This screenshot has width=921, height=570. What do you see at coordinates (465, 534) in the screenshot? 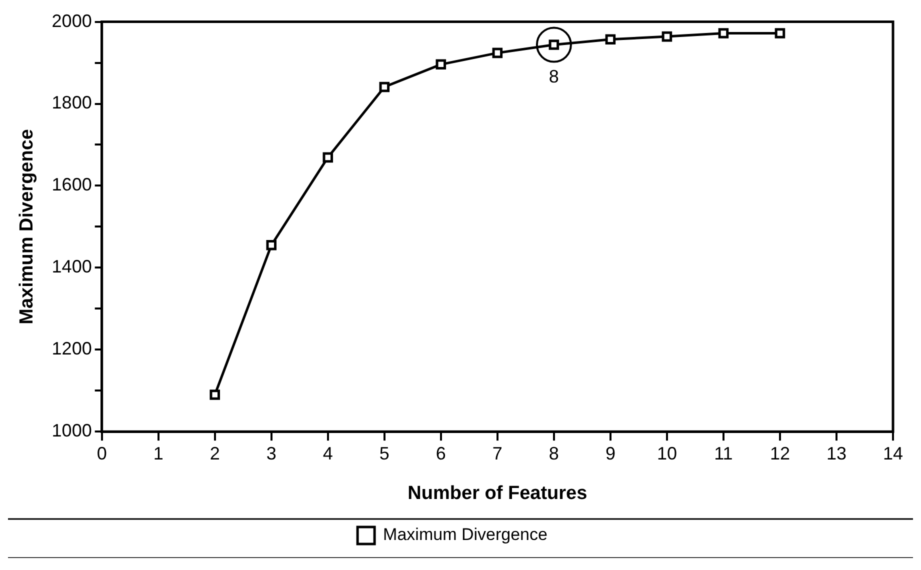
I see `legend-label: Maximum Divergence` at bounding box center [465, 534].